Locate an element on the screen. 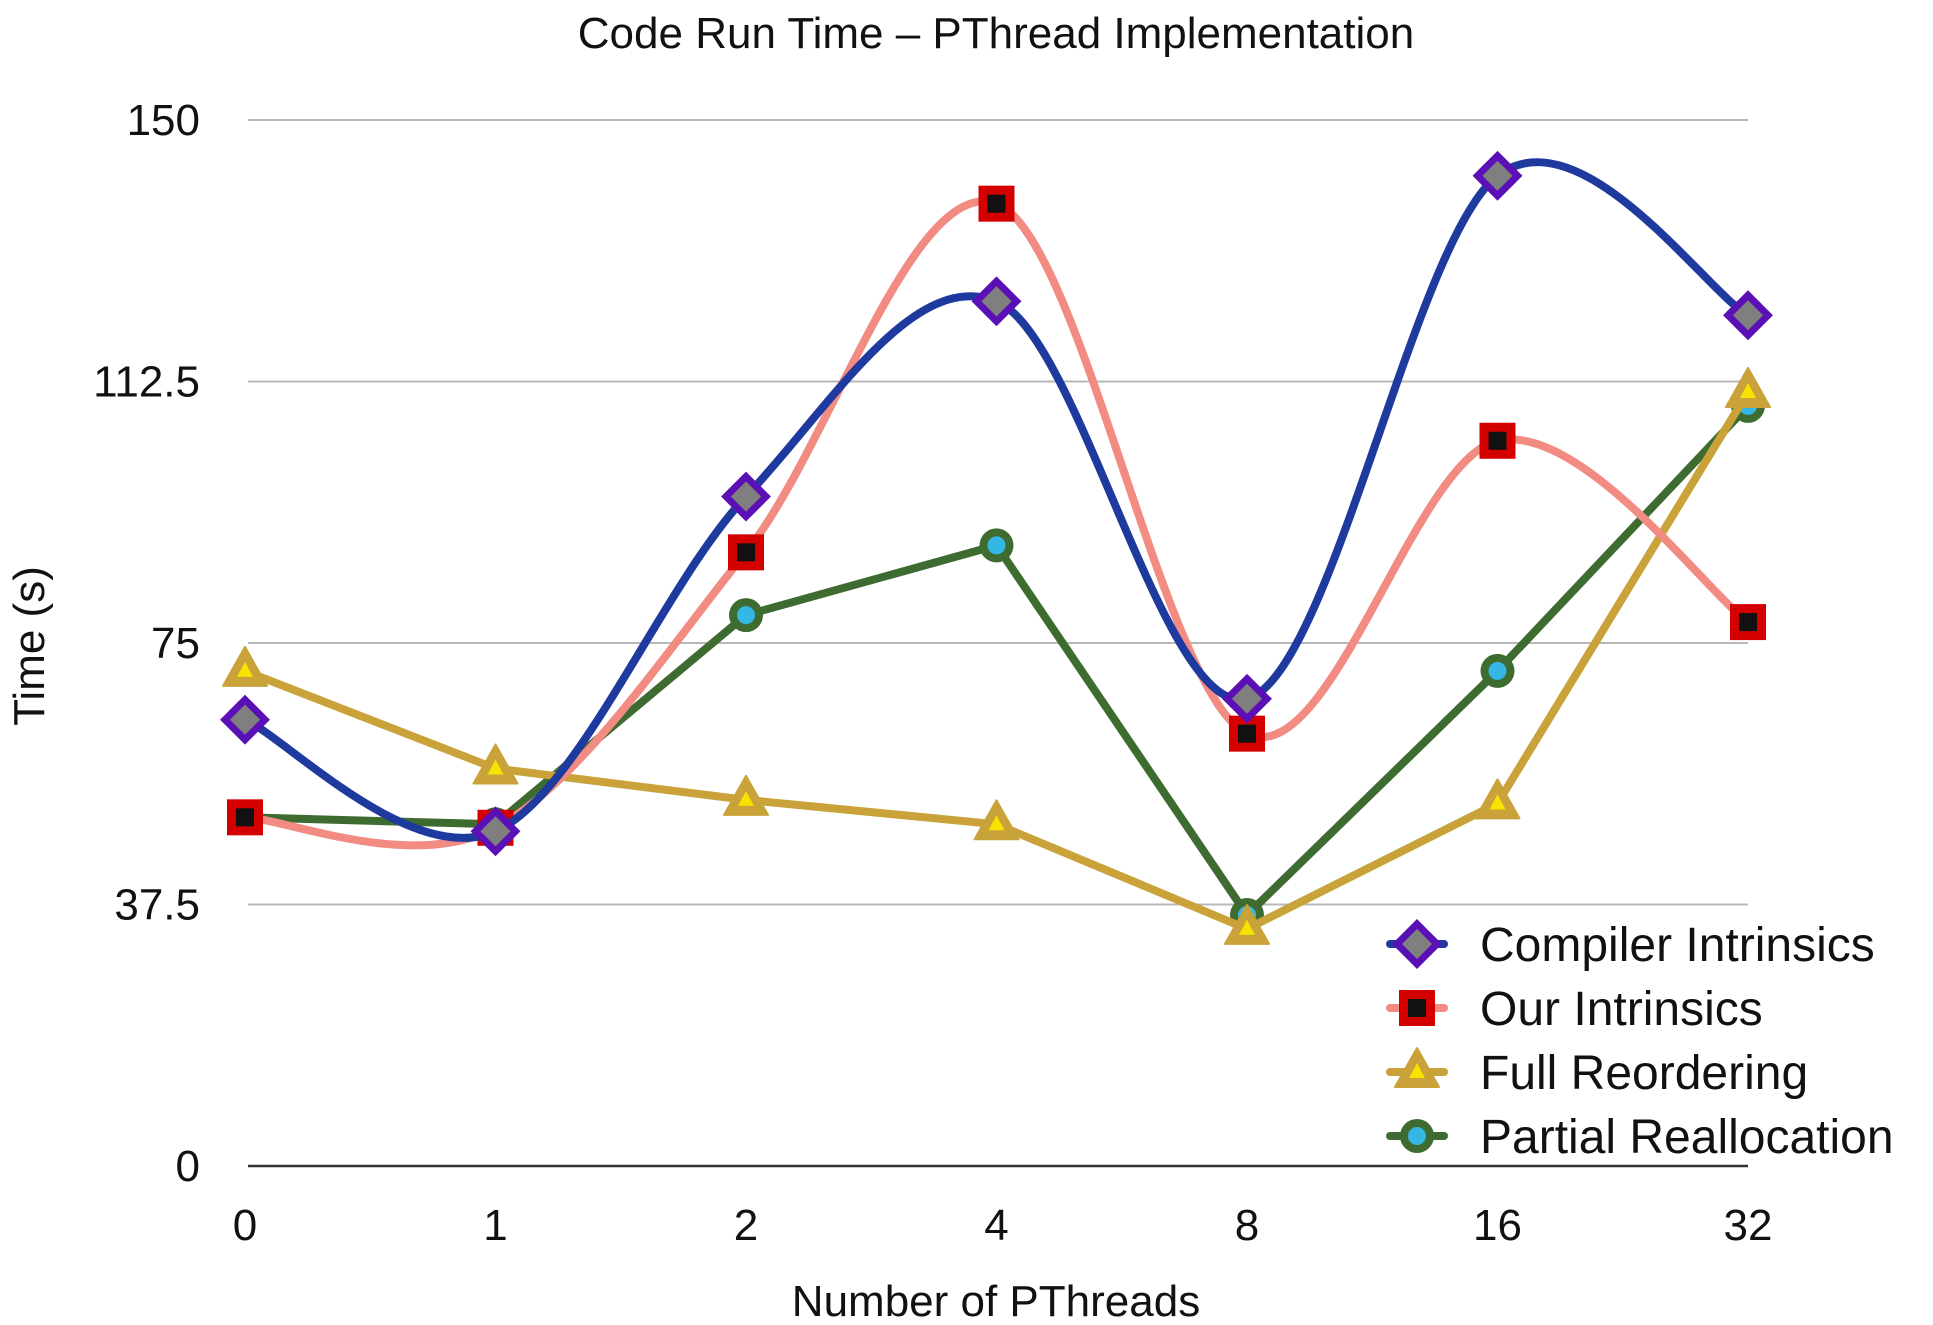 This screenshot has width=1933, height=1325. x-axis-label: Number of PThreads is located at coordinates (996, 1301).